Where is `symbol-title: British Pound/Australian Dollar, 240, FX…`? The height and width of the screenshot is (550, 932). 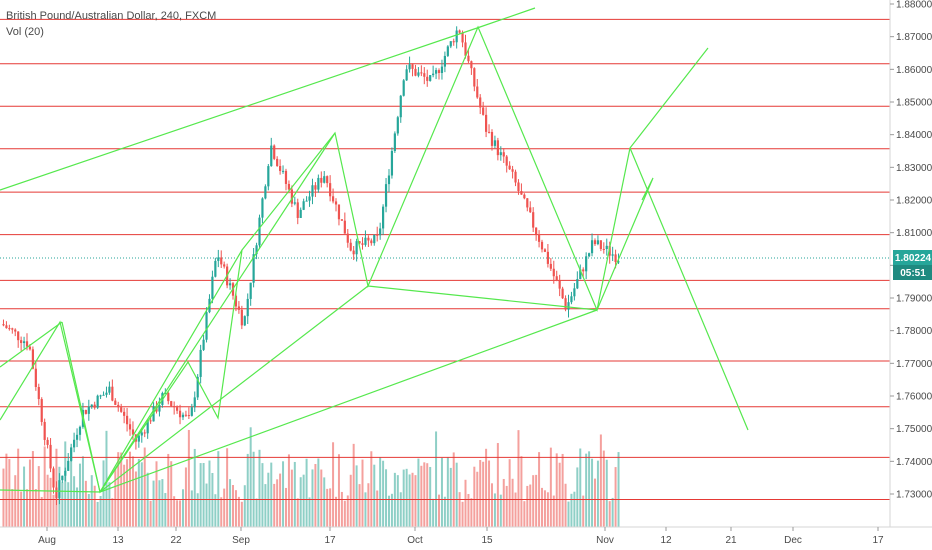
symbol-title: British Pound/Australian Dollar, 240, FX… is located at coordinates (111, 16).